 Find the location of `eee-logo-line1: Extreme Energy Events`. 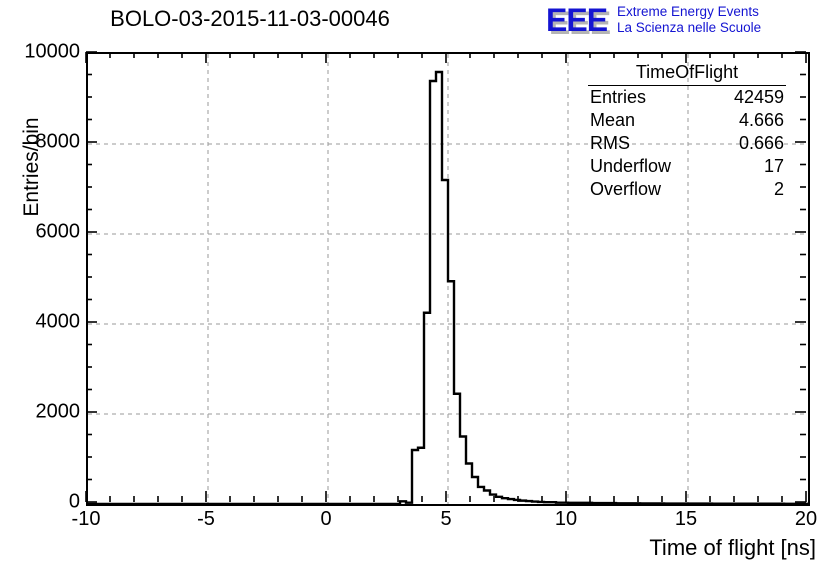

eee-logo-line1: Extreme Energy Events is located at coordinates (688, 11).